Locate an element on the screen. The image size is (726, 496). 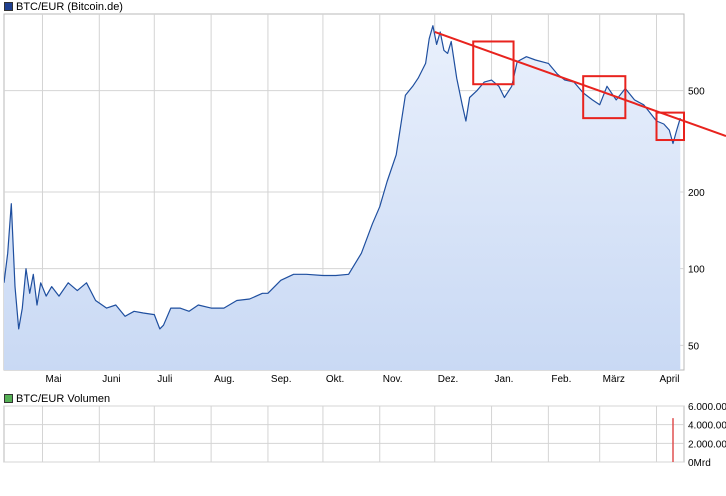
y-tick-label: 50 is located at coordinates (694, 346).